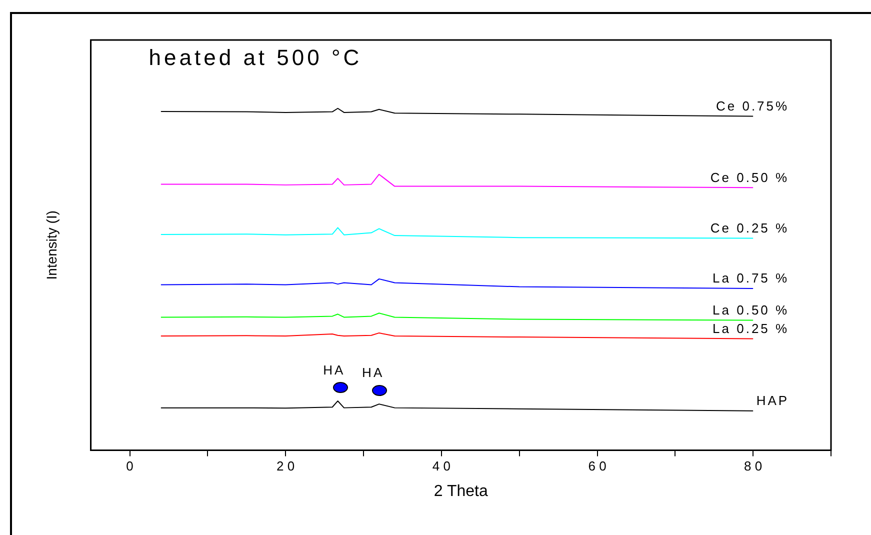 The height and width of the screenshot is (535, 871). I want to click on series-label: HAP, so click(773, 400).